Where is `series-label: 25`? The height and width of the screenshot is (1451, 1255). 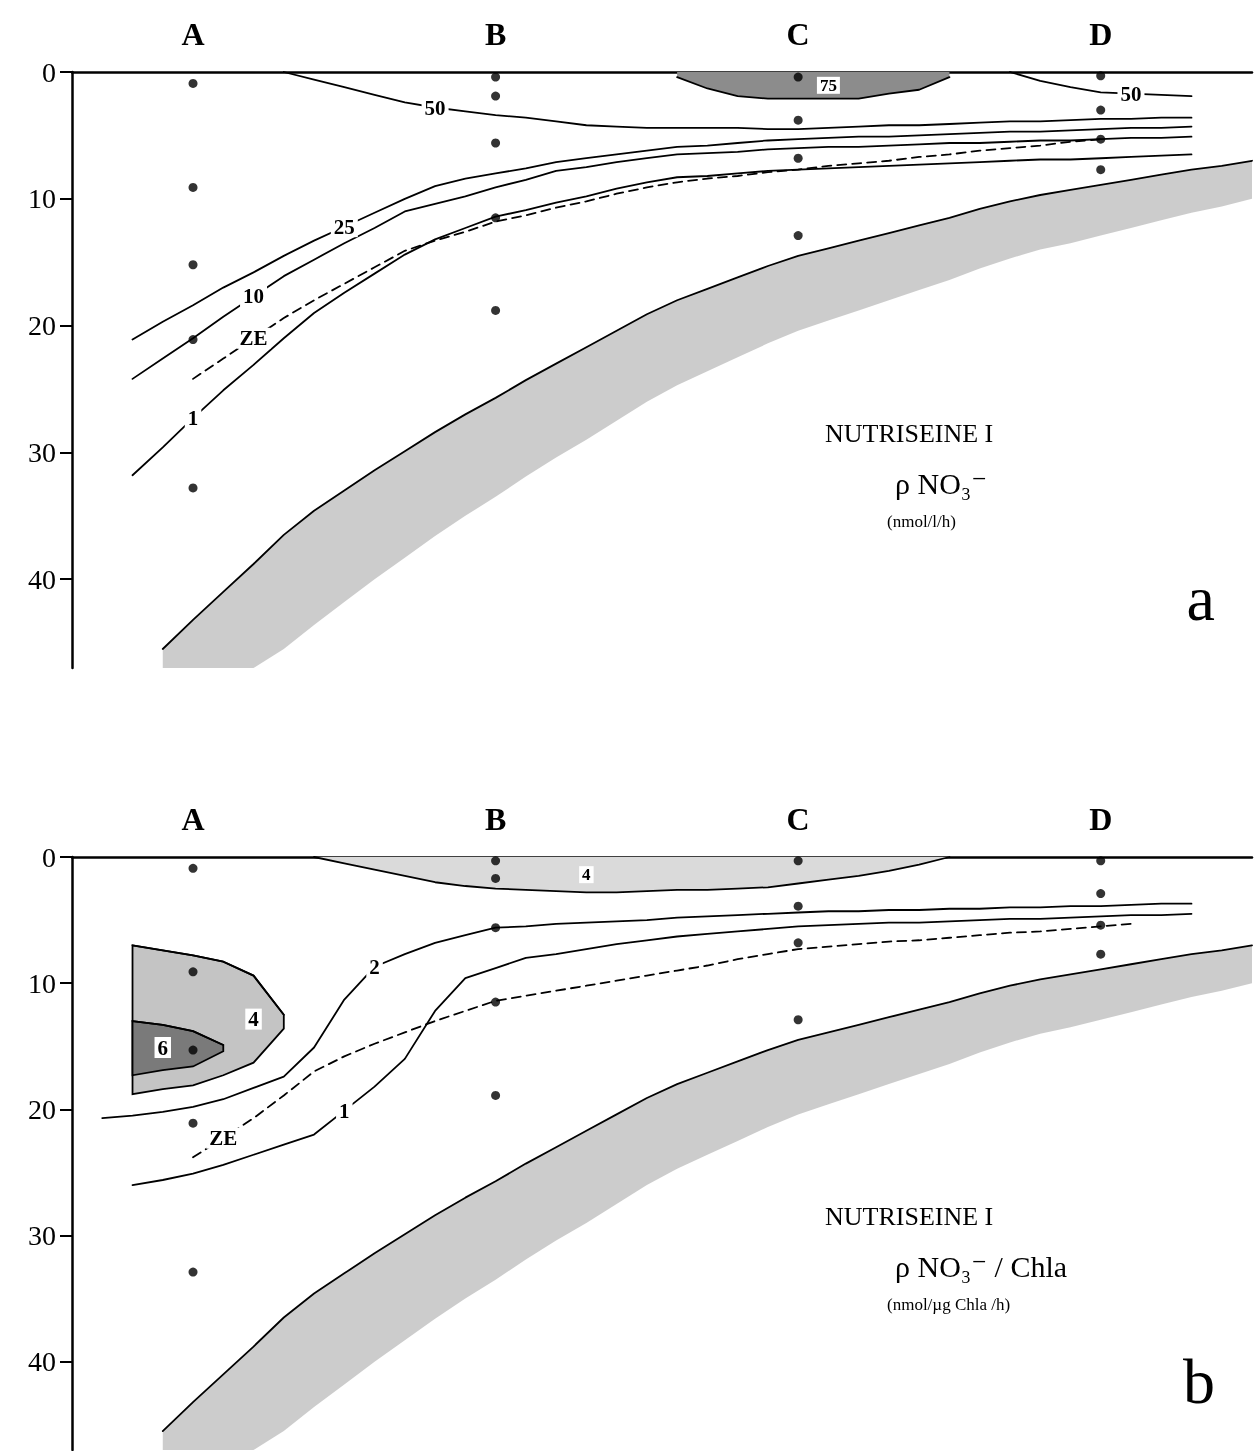 series-label: 25 is located at coordinates (344, 226).